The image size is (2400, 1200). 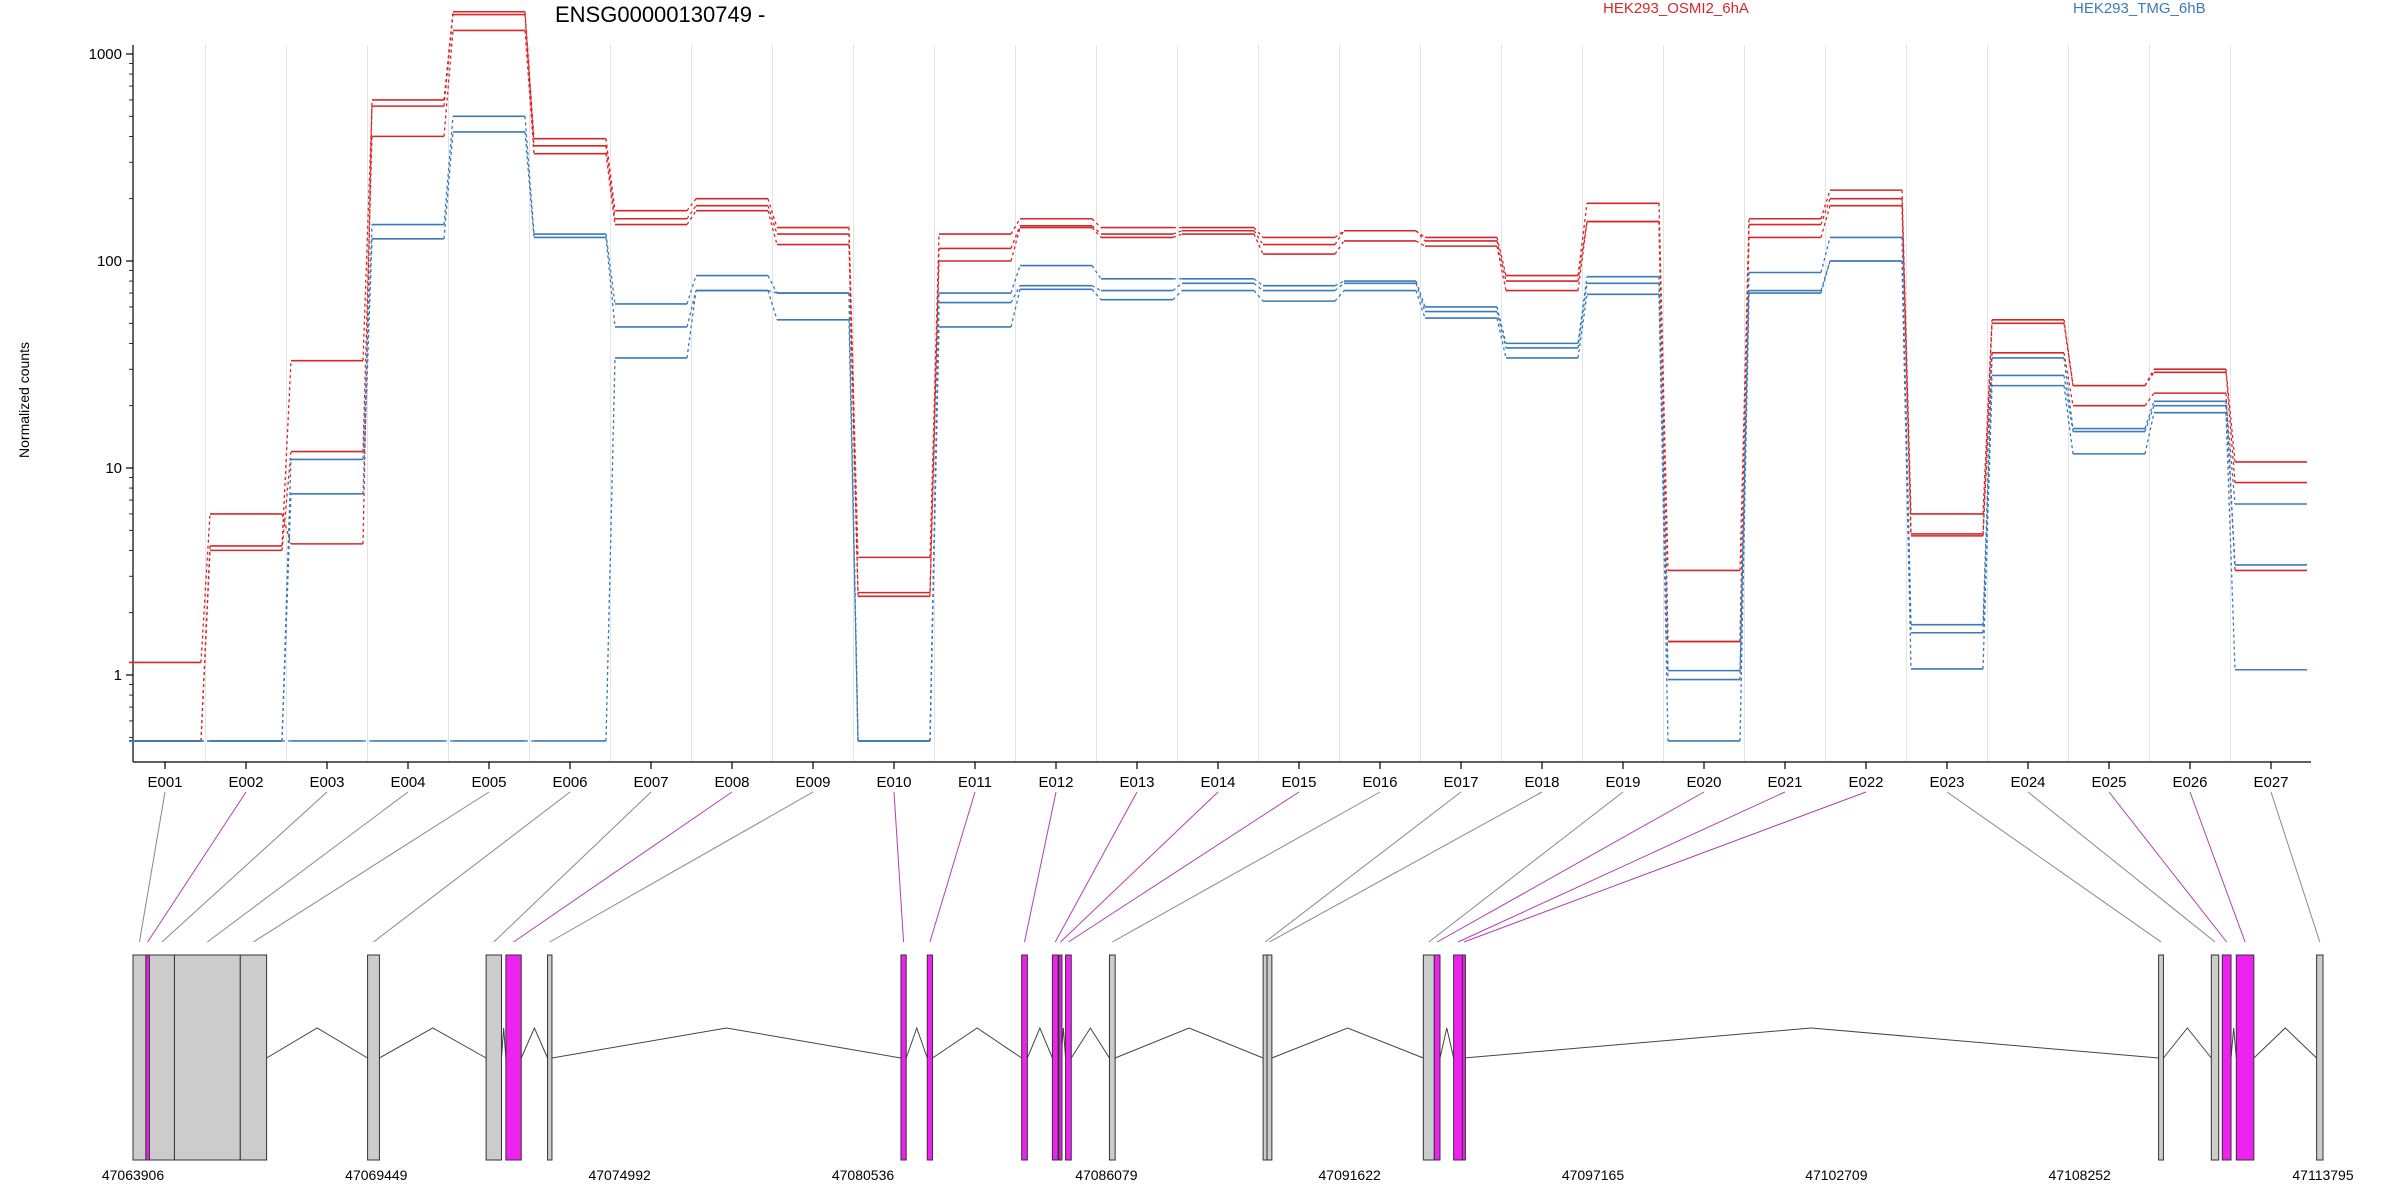 What do you see at coordinates (1106, 1175) in the screenshot?
I see `genomic-tick-label: 47086079` at bounding box center [1106, 1175].